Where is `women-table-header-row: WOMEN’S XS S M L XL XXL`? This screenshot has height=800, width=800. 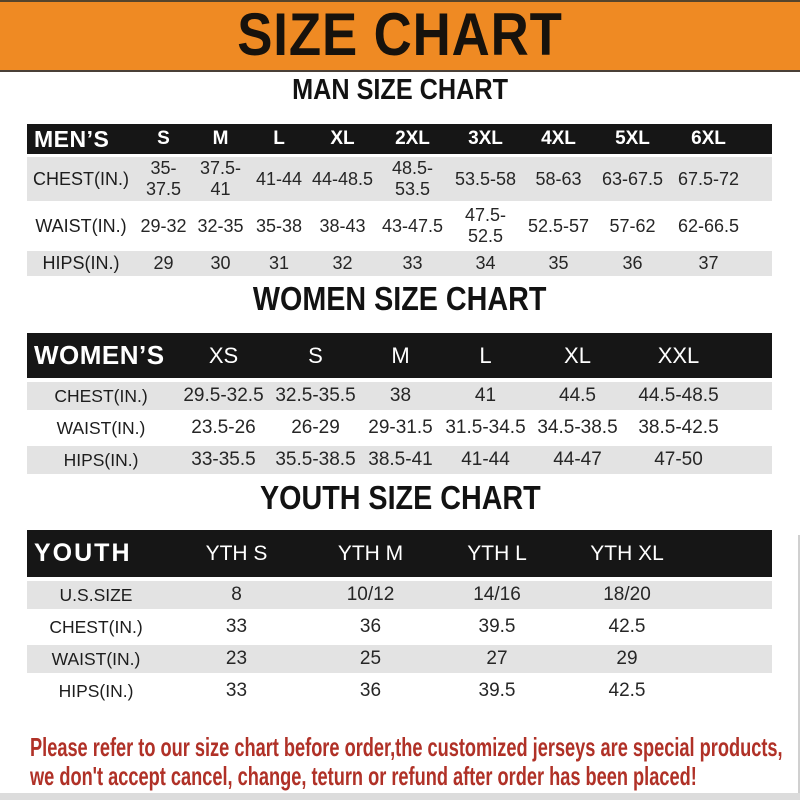
women-table-header-row: WOMEN’S XS S M L XL XXL is located at coordinates (399, 355).